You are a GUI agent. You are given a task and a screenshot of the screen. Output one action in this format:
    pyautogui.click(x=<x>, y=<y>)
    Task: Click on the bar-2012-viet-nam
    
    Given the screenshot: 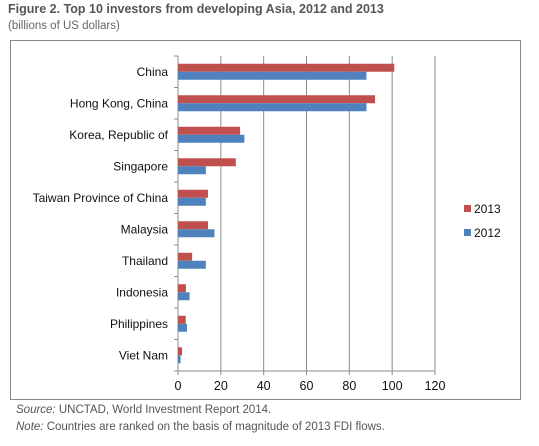 What is the action you would take?
    pyautogui.click(x=179, y=359)
    